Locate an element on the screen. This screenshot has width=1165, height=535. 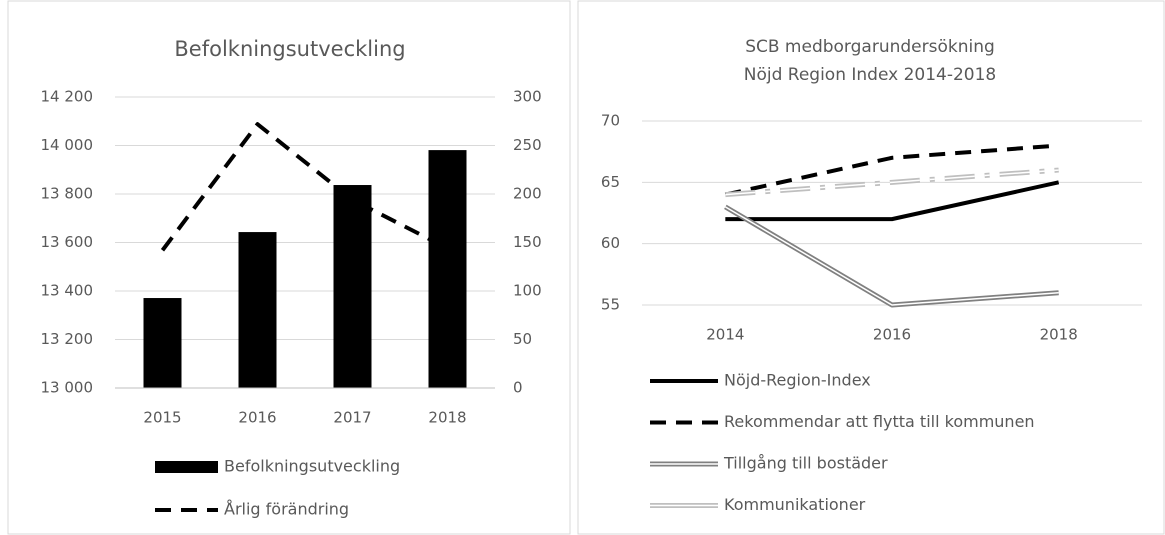
y2-tick-label: 50 is located at coordinates (522, 339).